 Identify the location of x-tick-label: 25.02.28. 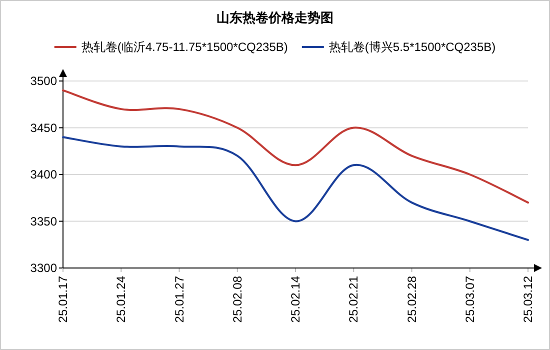
(411, 299).